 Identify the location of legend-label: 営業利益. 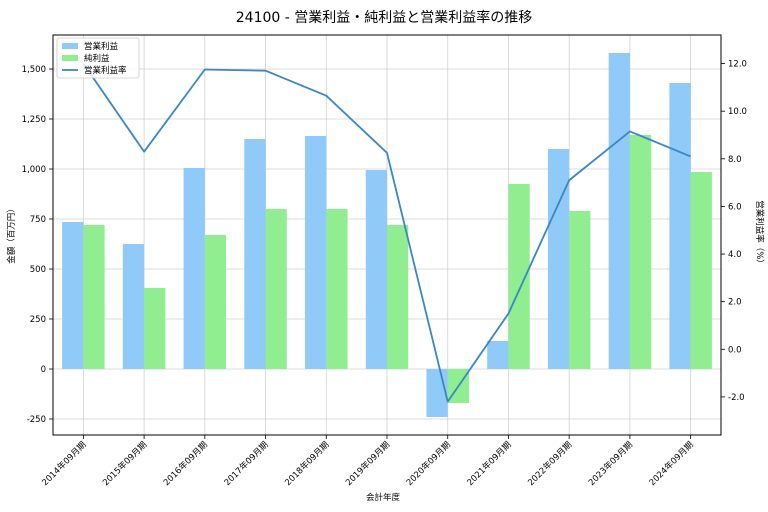
(101, 46).